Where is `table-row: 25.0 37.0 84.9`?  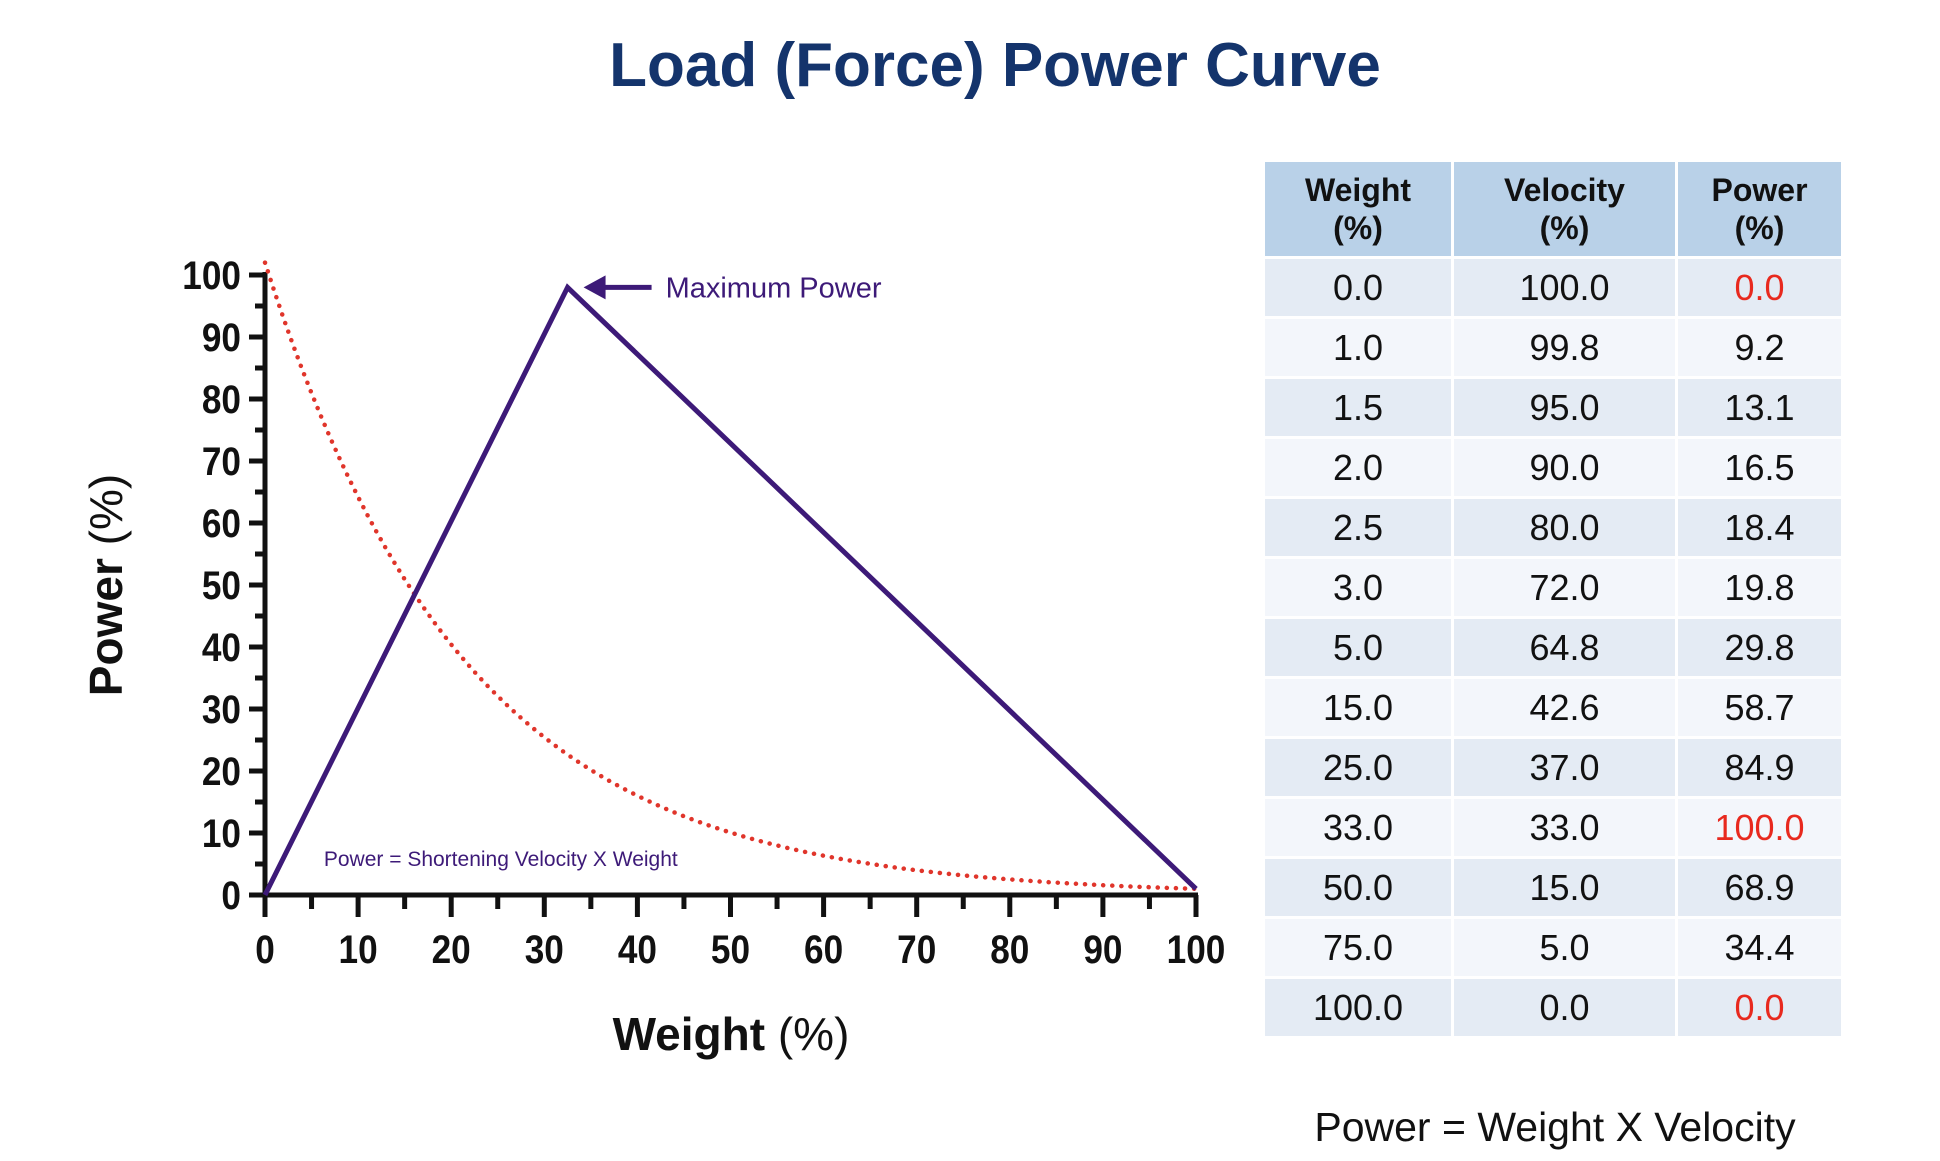
table-row: 25.0 37.0 84.9 is located at coordinates (1553, 767).